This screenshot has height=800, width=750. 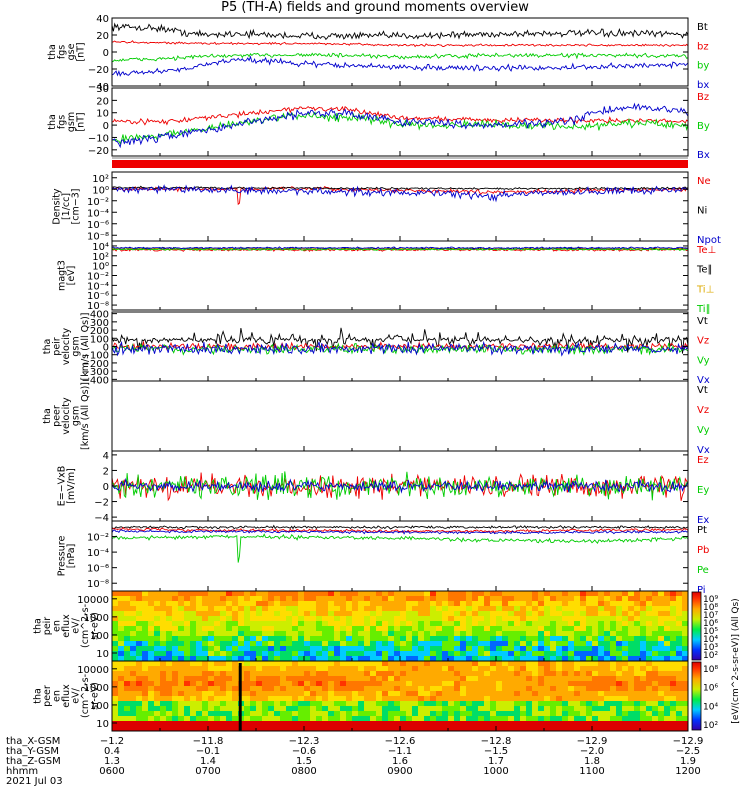 I want to click on colorbar-tick-label: 10⁸, so click(x=710, y=608).